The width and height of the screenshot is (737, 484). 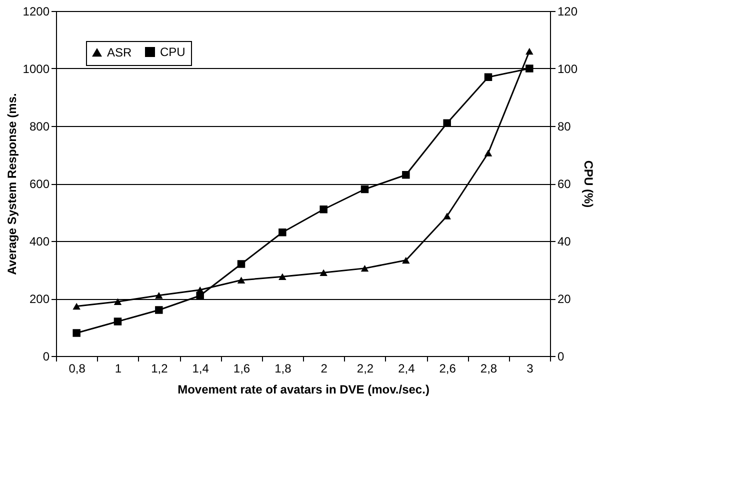 What do you see at coordinates (36, 11) in the screenshot?
I see `y-tick-label: 1200` at bounding box center [36, 11].